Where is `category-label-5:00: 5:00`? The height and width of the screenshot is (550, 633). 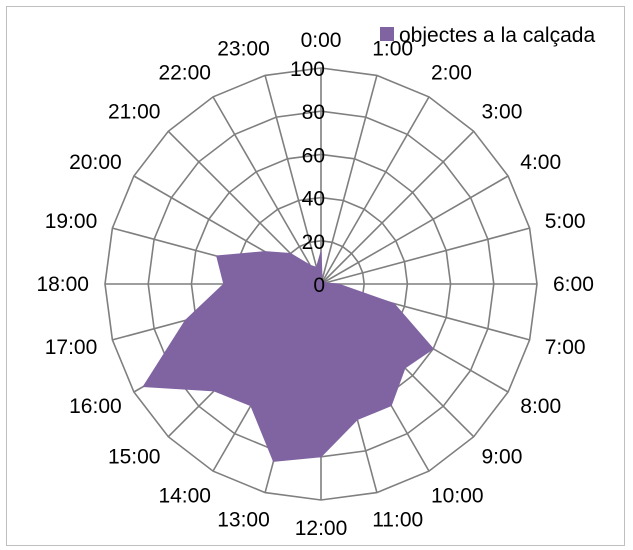
category-label-5:00: 5:00 is located at coordinates (565, 221).